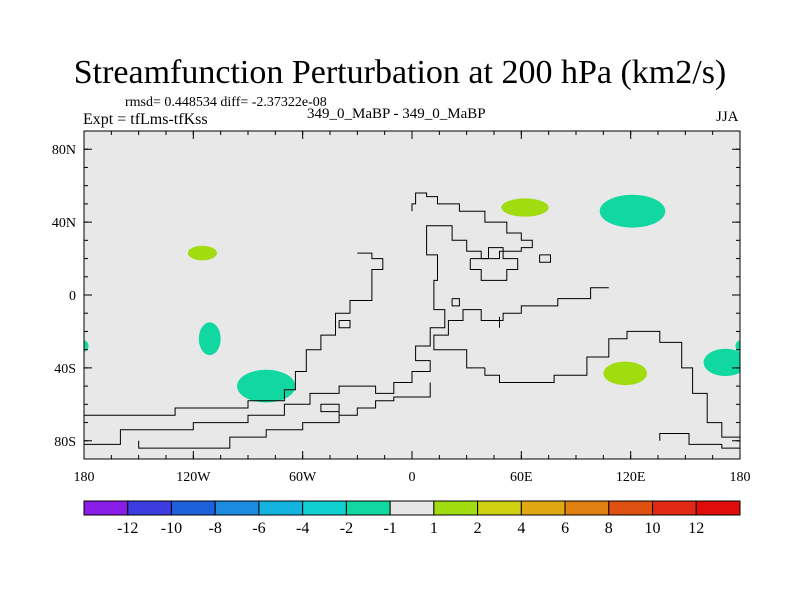  Describe the element at coordinates (521, 328) in the screenshot. I see `east-asia-blocks` at that location.